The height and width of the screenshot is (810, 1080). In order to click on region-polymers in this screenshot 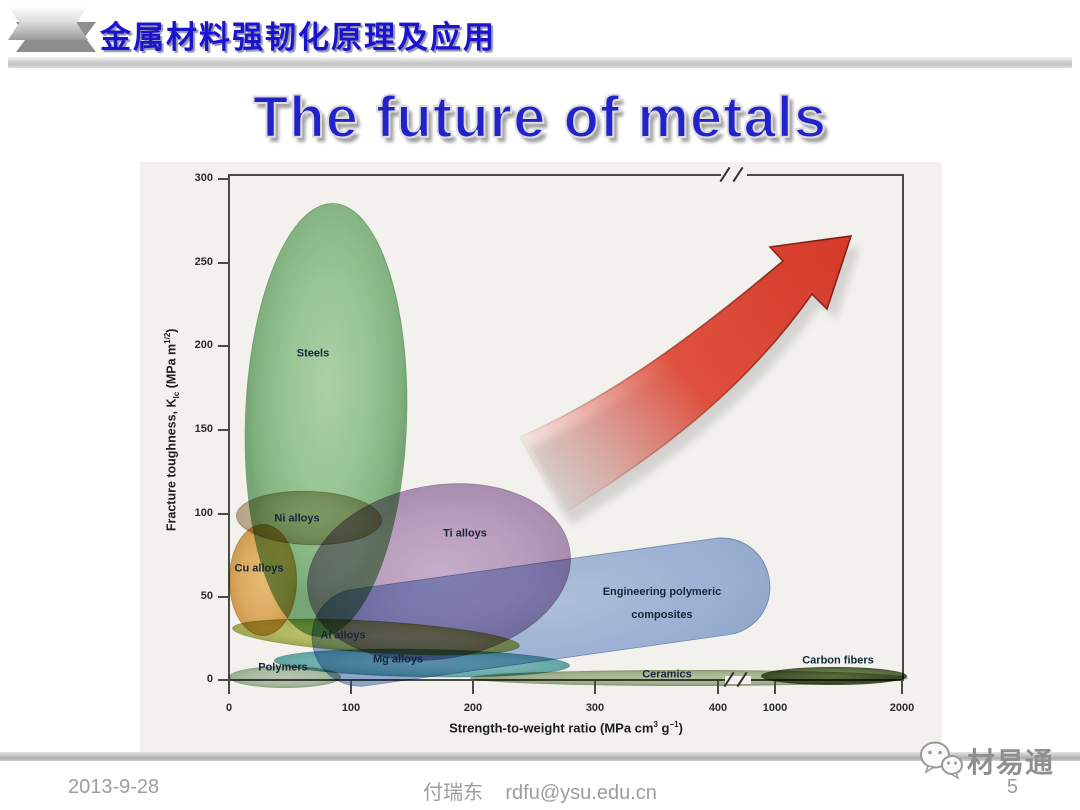, I will do `click(285, 677)`.